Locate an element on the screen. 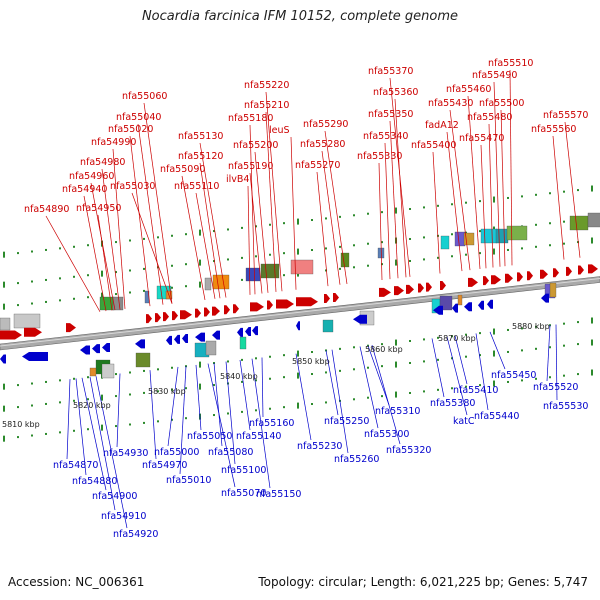 Image resolution: width=600 pixels, height=600 pixels. forward-gene-label: nfa55040 is located at coordinates (138, 117).